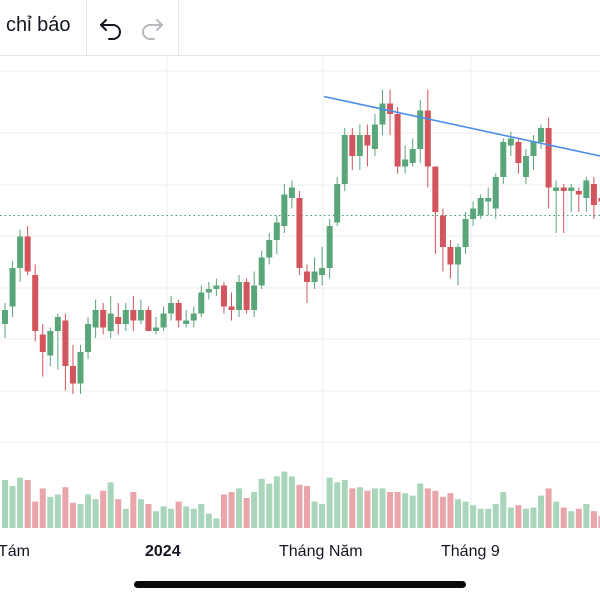  Describe the element at coordinates (321, 551) in the screenshot. I see `x-axis-label: Tháng Năm` at that location.